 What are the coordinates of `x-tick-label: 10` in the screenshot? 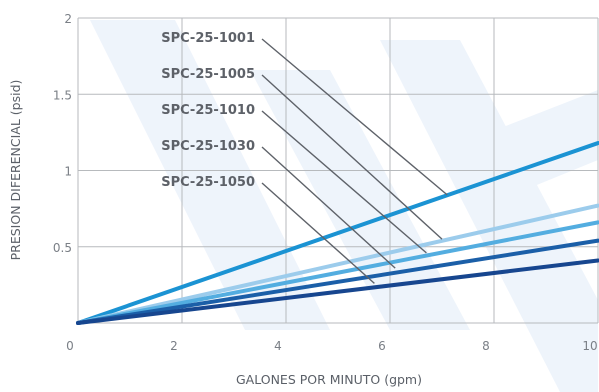 It's located at (589, 346).